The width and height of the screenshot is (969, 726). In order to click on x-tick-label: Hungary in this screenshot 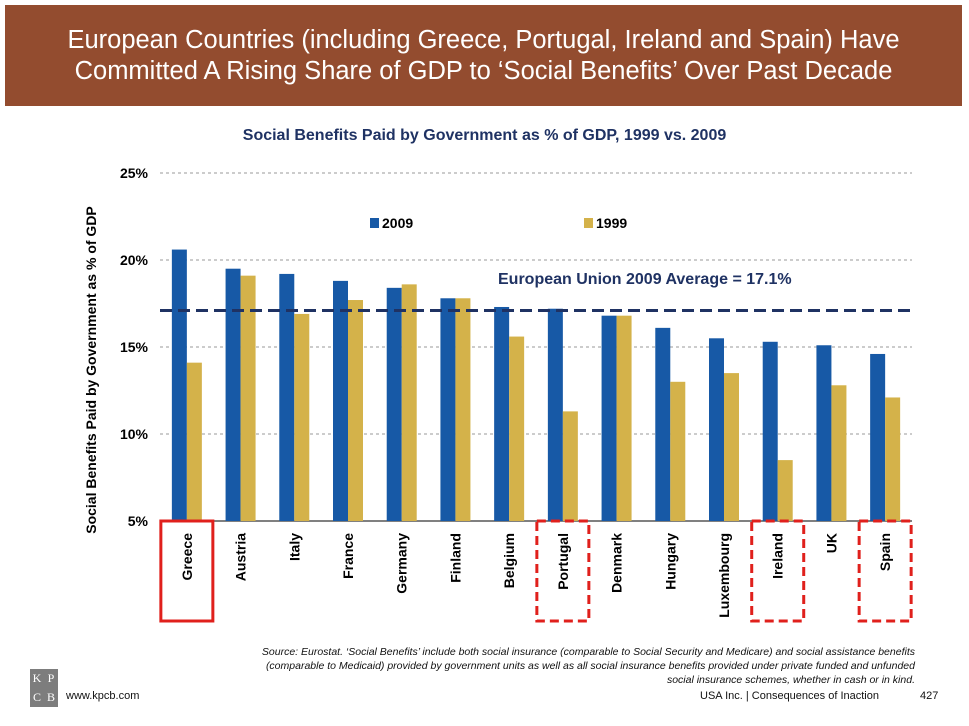, I will do `click(670, 561)`.